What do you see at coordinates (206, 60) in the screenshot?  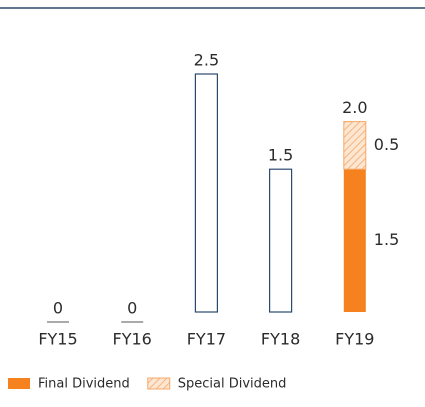 I see `total-label: 2.5` at bounding box center [206, 60].